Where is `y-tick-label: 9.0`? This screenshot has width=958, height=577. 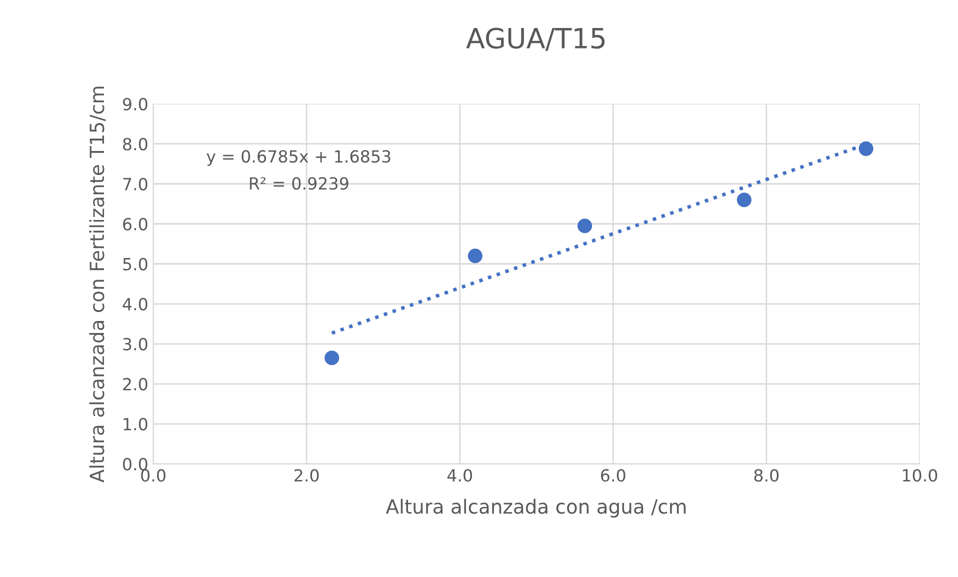 y-tick-label: 9.0 is located at coordinates (135, 104).